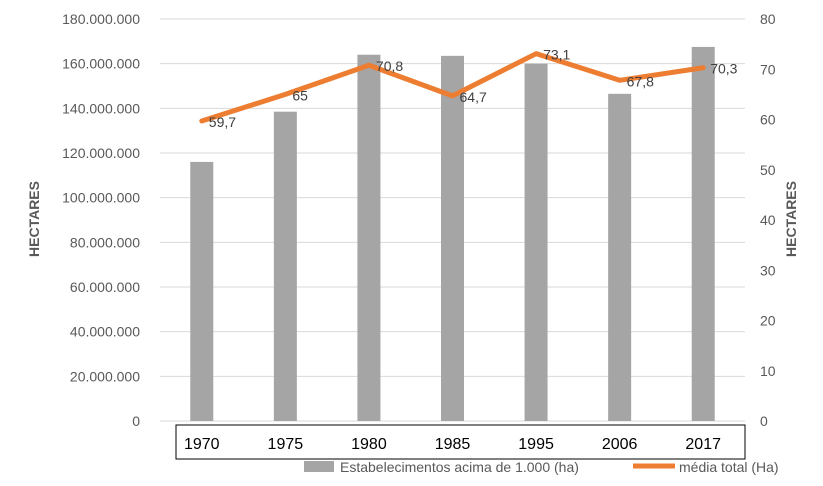 The width and height of the screenshot is (823, 486). What do you see at coordinates (768, 371) in the screenshot?
I see `right-tick-label: 10` at bounding box center [768, 371].